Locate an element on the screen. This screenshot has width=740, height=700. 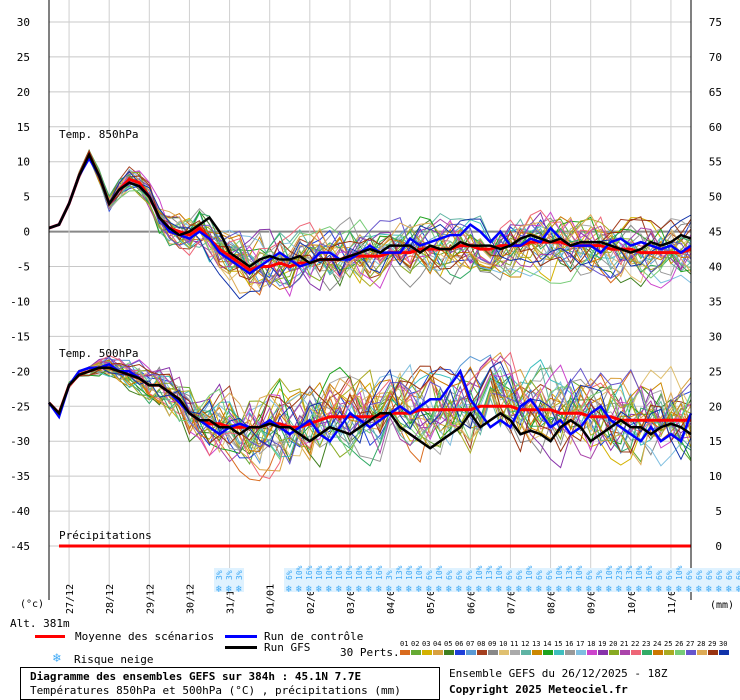
date-tick-label: 11/01 is located at coordinates (672, 599).